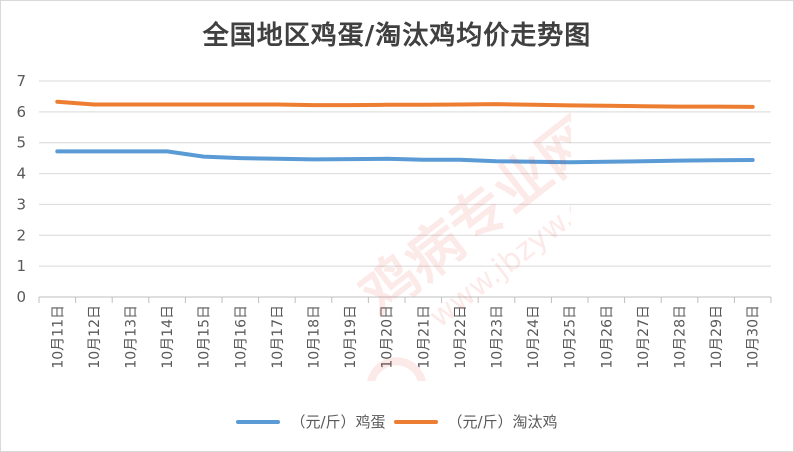 The image size is (794, 452). I want to click on y-tick-label-1: 1, so click(21, 266).